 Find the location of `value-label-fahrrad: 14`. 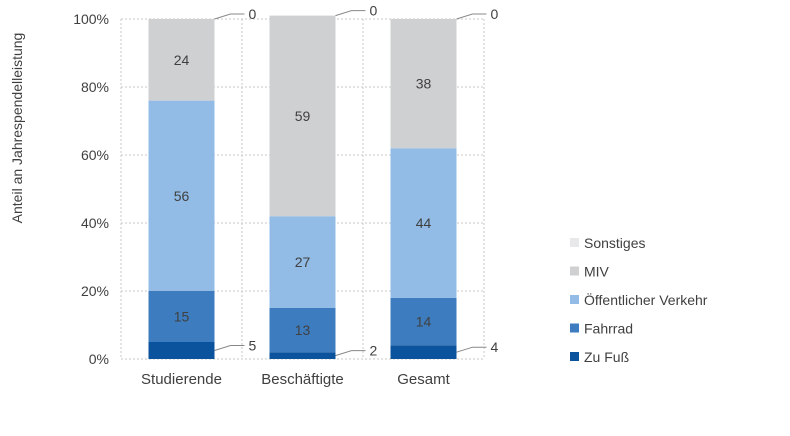

value-label-fahrrad: 14 is located at coordinates (424, 322).